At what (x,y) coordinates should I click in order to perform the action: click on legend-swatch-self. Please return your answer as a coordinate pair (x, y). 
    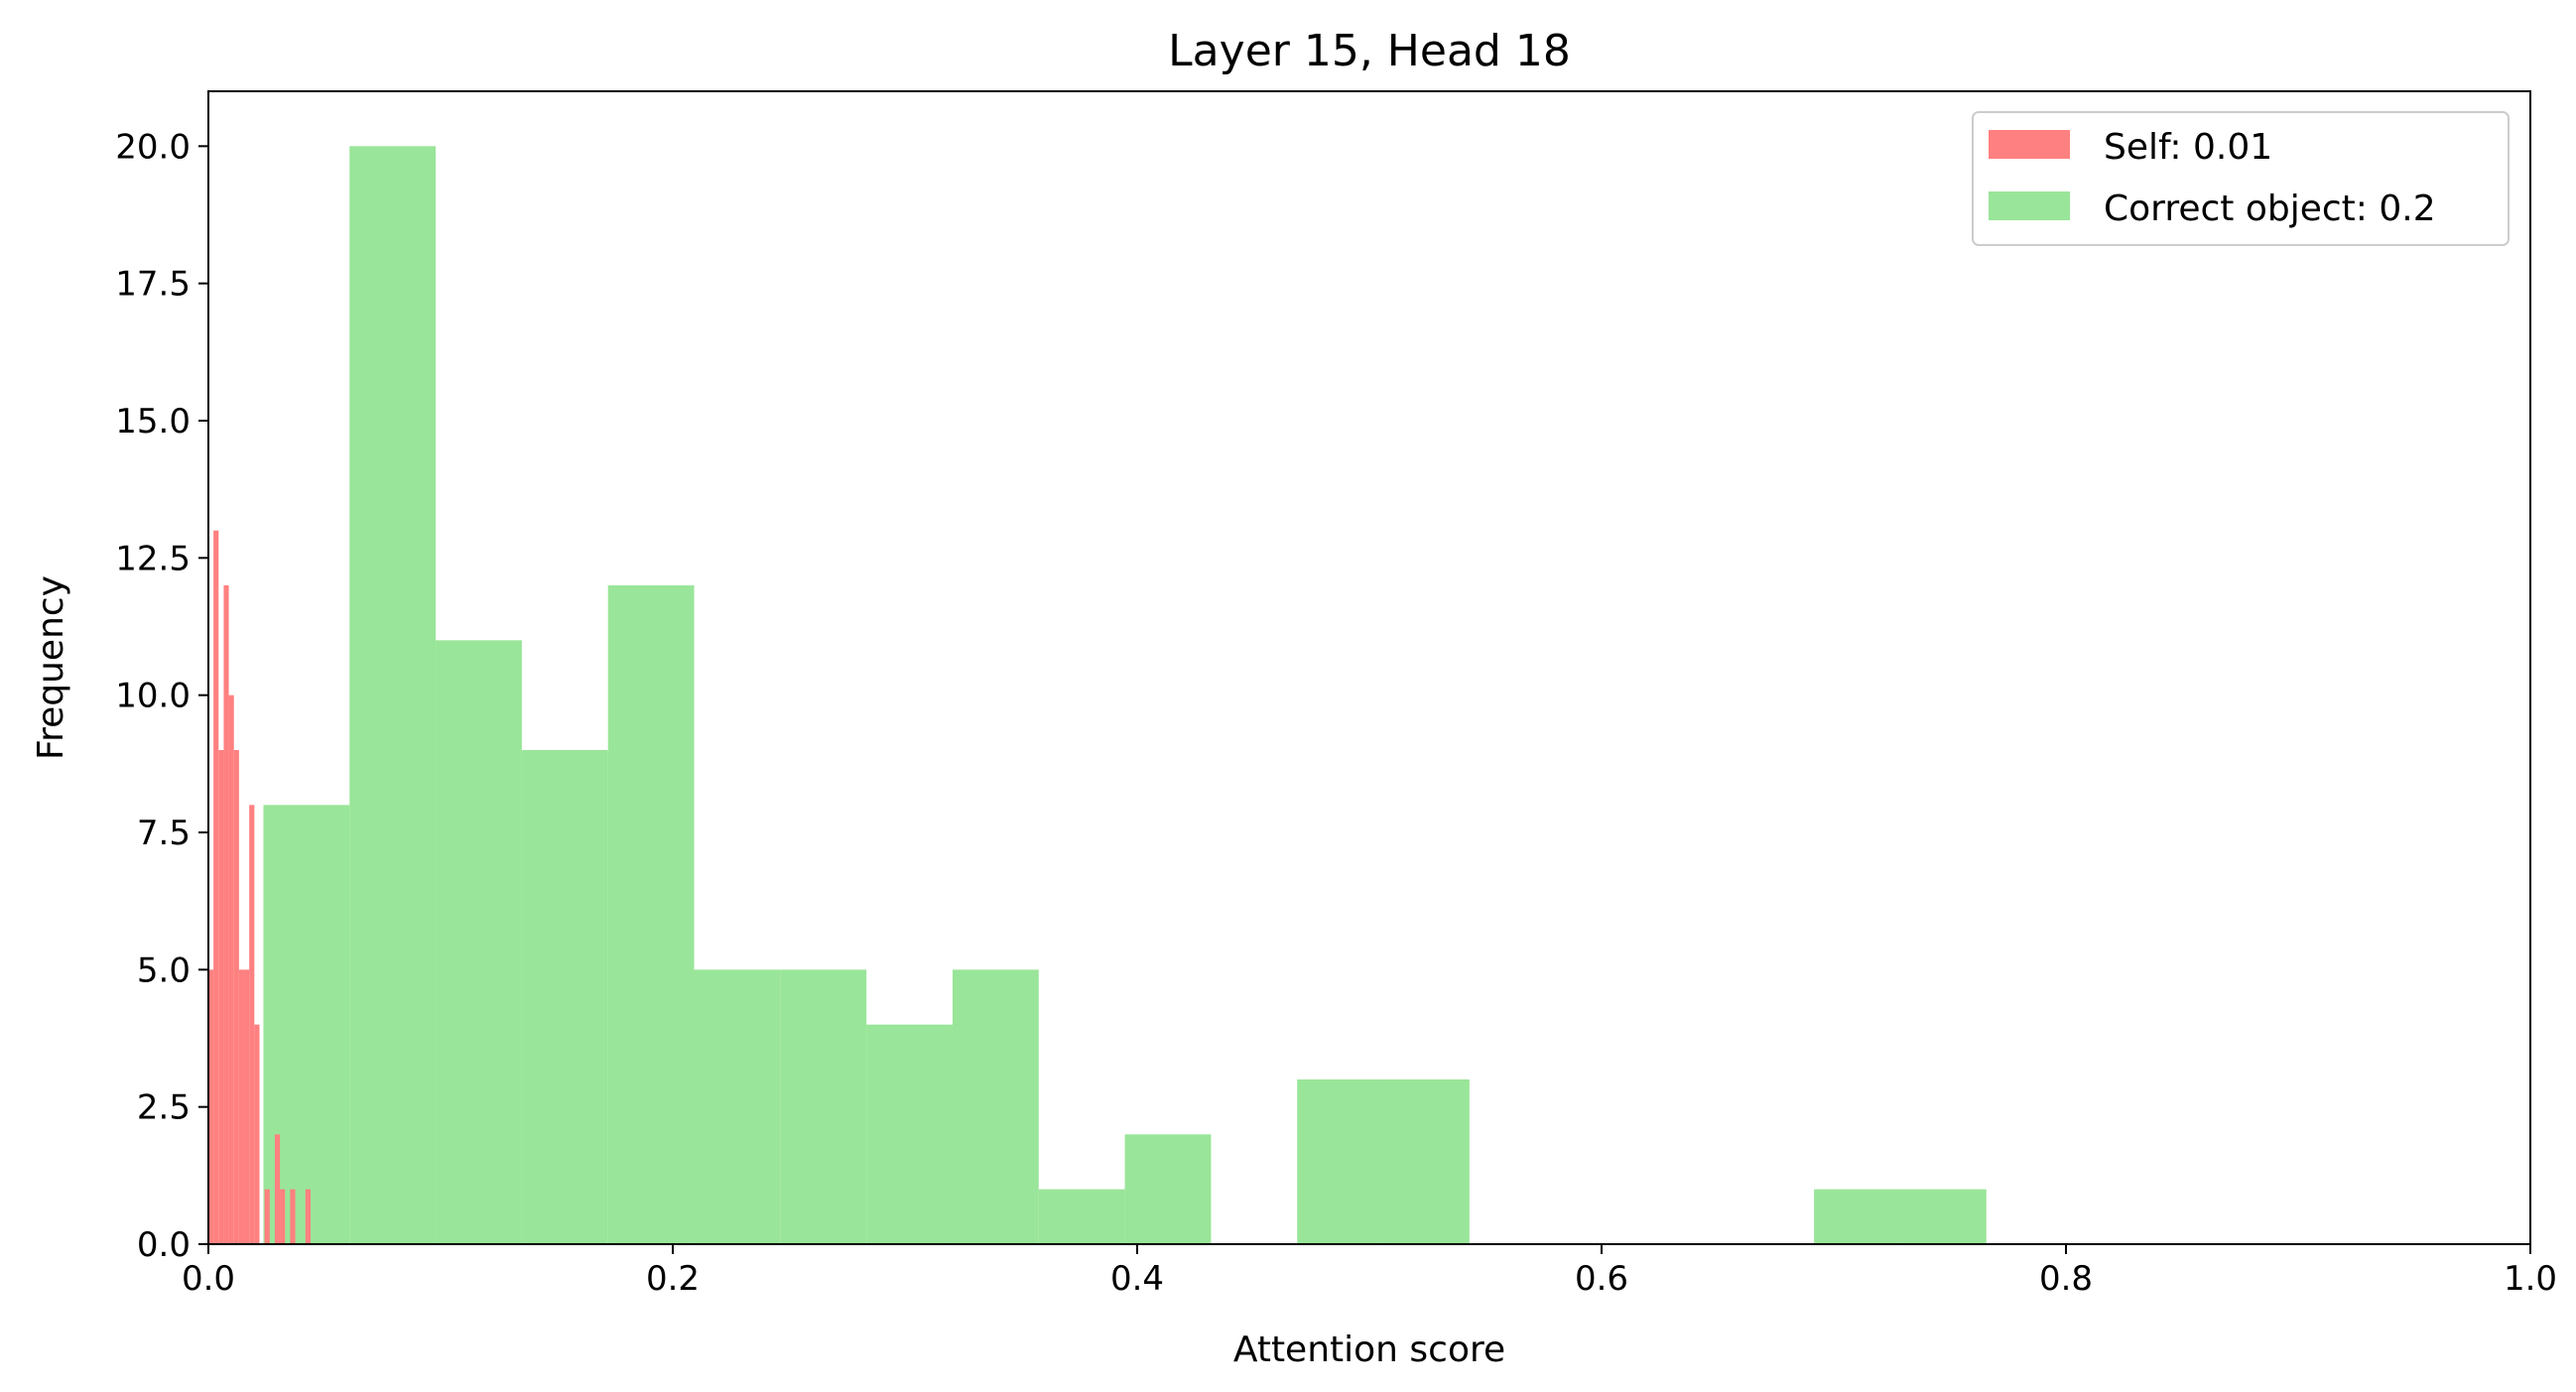
    Looking at the image, I should click on (2030, 144).